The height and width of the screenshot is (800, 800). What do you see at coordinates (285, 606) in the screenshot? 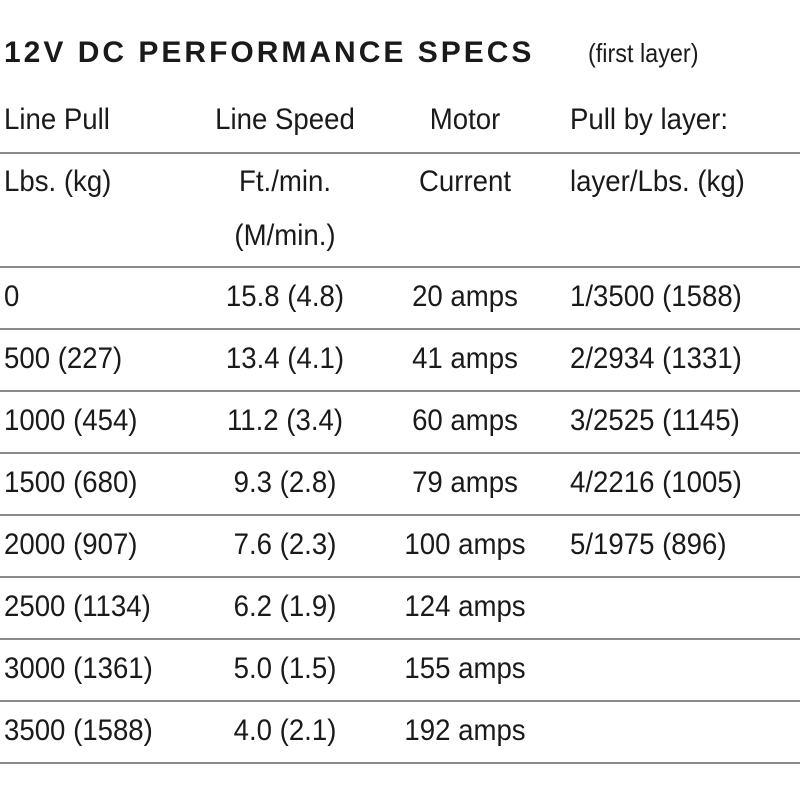
I see `table-cell: 6.2 (1.9)` at bounding box center [285, 606].